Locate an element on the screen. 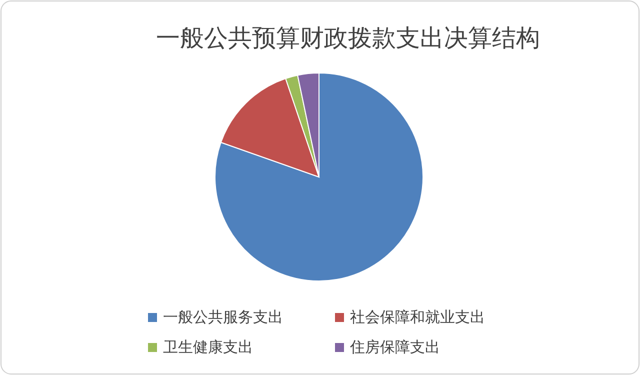  chart-title: 一般公共预算财政拨款支出决算结构 is located at coordinates (348, 38).